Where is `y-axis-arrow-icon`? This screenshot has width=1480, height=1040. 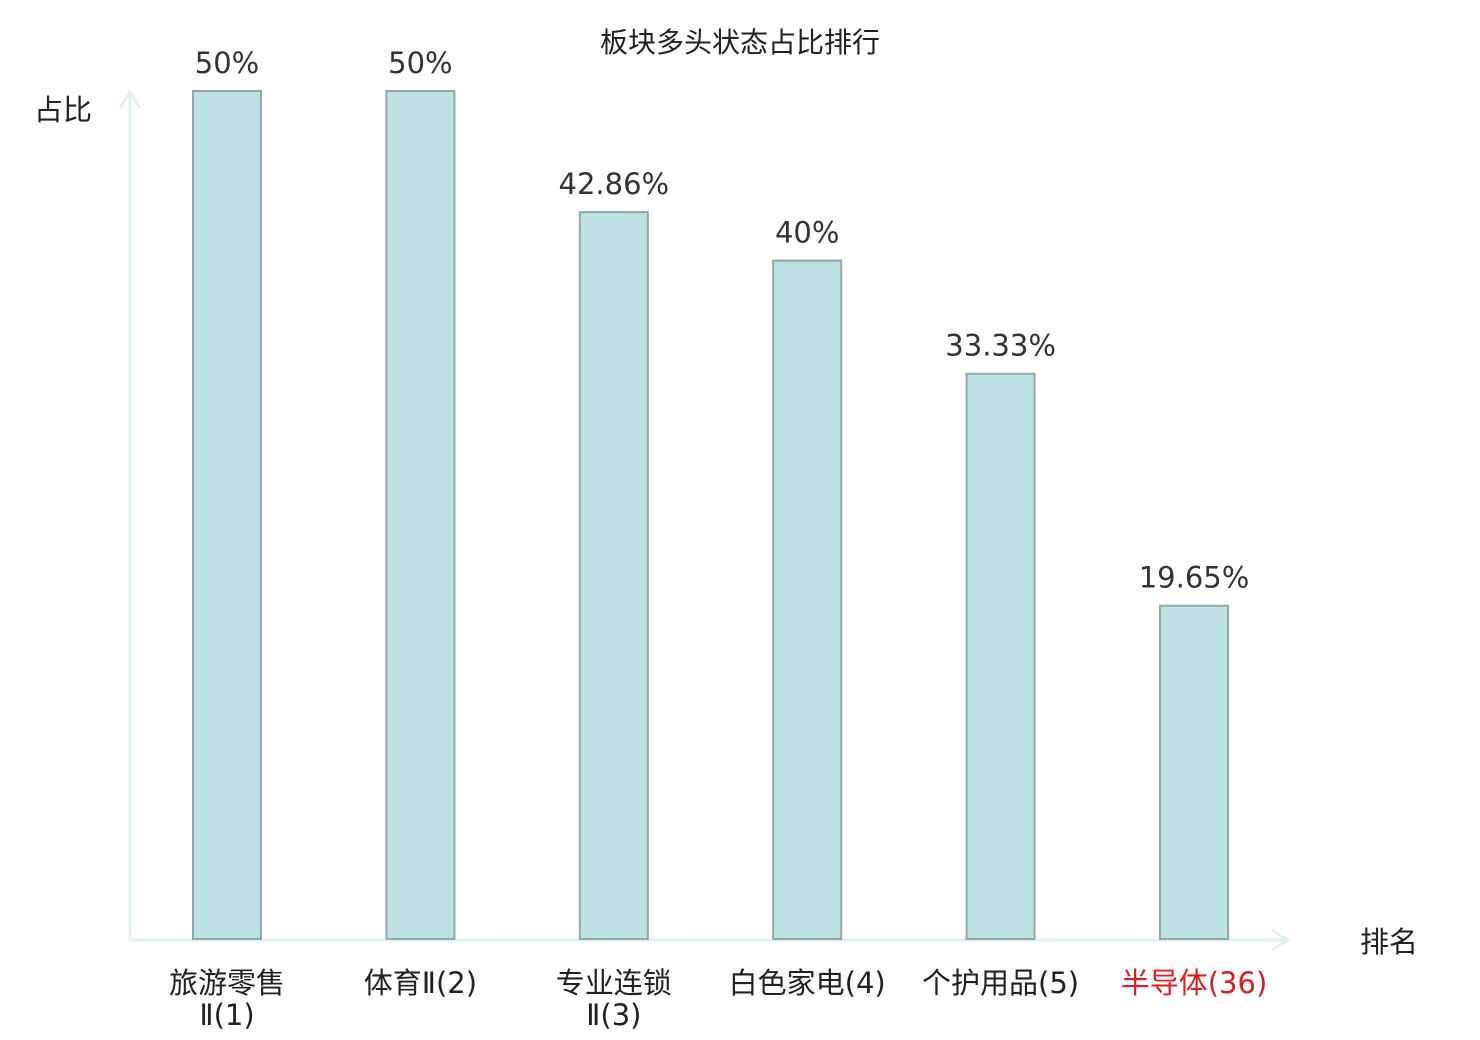
y-axis-arrow-icon is located at coordinates (130, 99).